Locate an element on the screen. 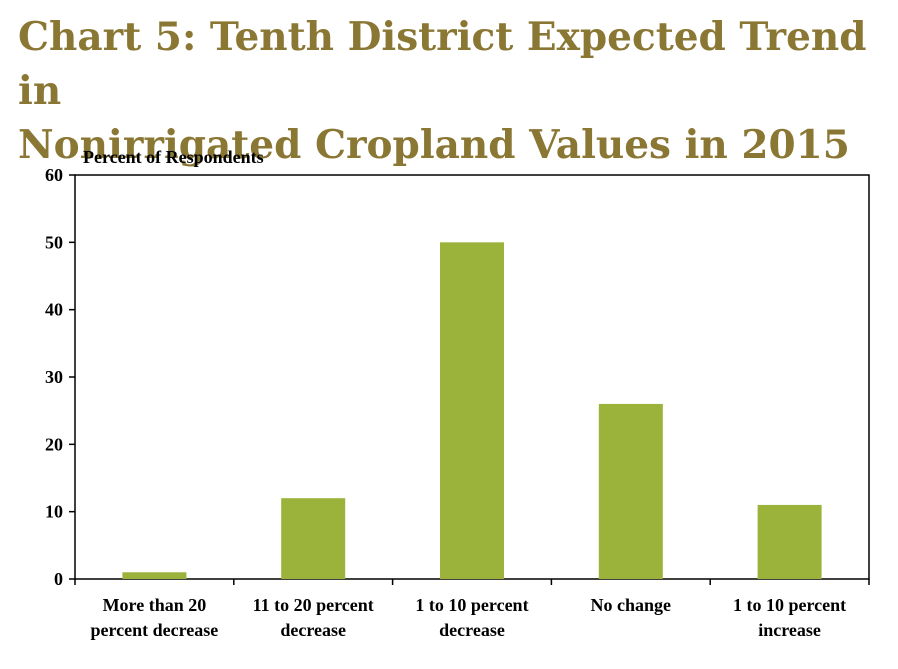 This screenshot has height=669, width=898. x-category-label: 11 to 20 percent decrease is located at coordinates (313, 617).